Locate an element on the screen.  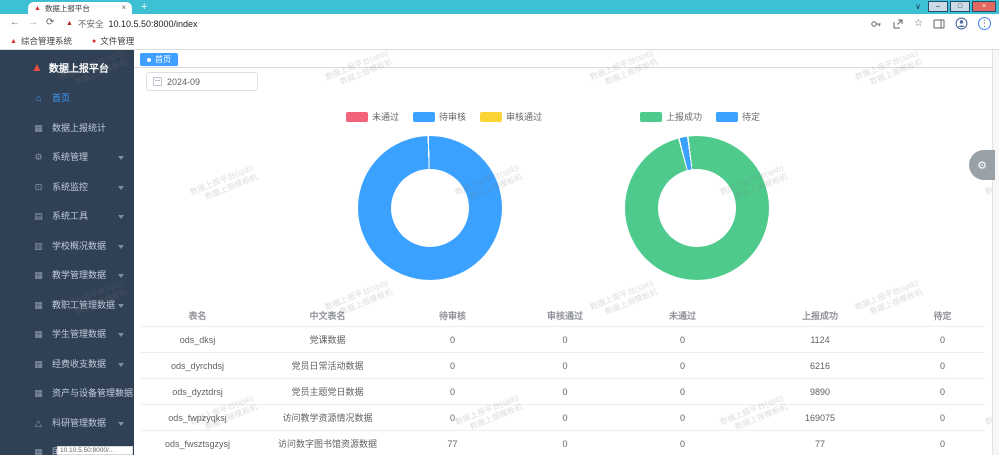
menu-item-label: 学生管理数据 is located at coordinates (79, 334).